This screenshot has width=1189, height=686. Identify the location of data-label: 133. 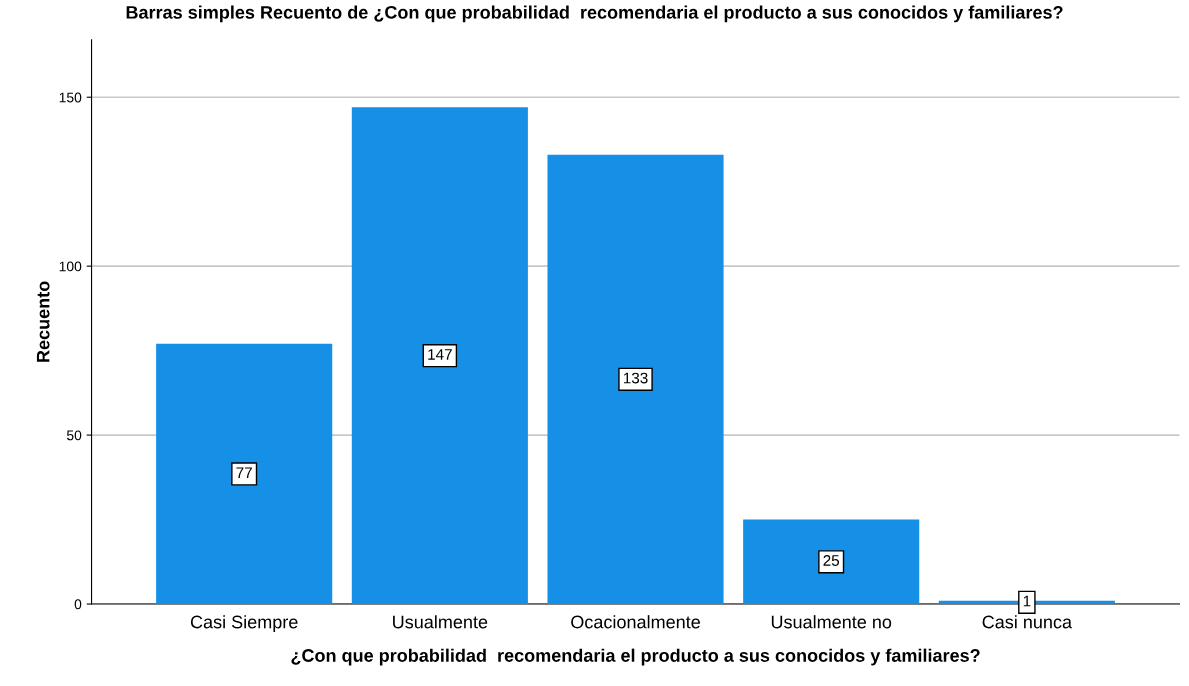
(635, 378).